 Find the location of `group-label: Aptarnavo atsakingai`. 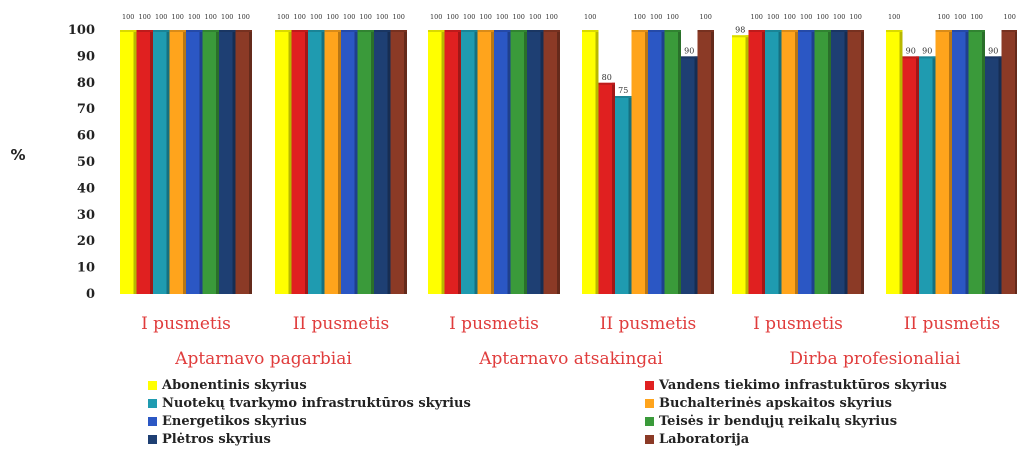

group-label: Aptarnavo atsakingai is located at coordinates (570, 359).